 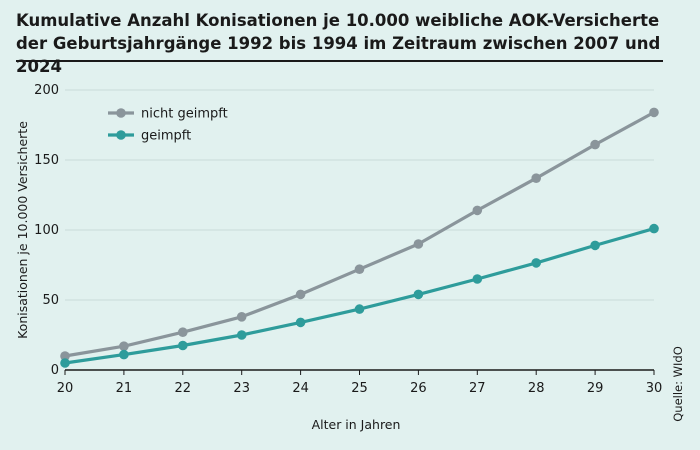 I want to click on y-tick-label: 150, so click(x=46, y=160).